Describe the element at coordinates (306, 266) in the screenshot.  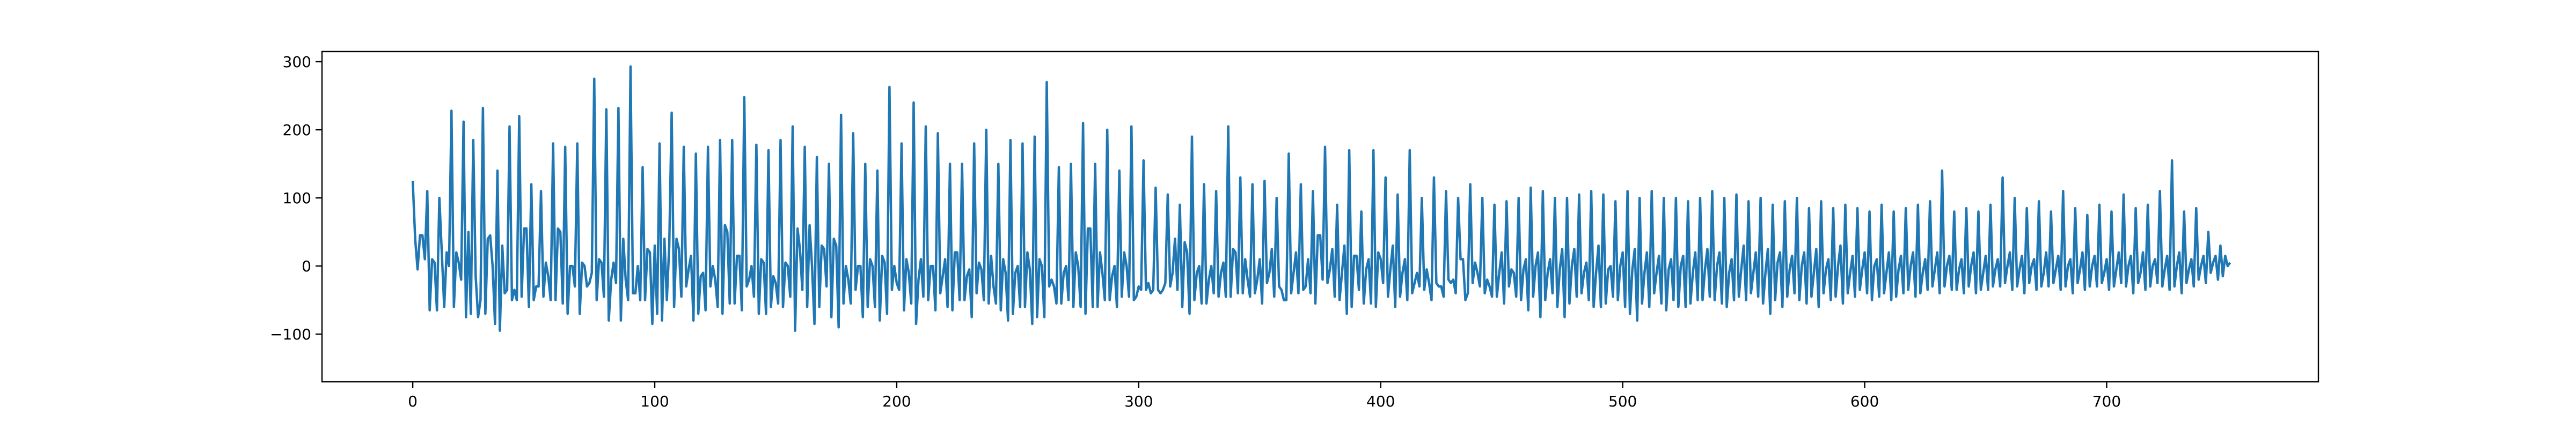
I see `y-tick-label: 0` at that location.